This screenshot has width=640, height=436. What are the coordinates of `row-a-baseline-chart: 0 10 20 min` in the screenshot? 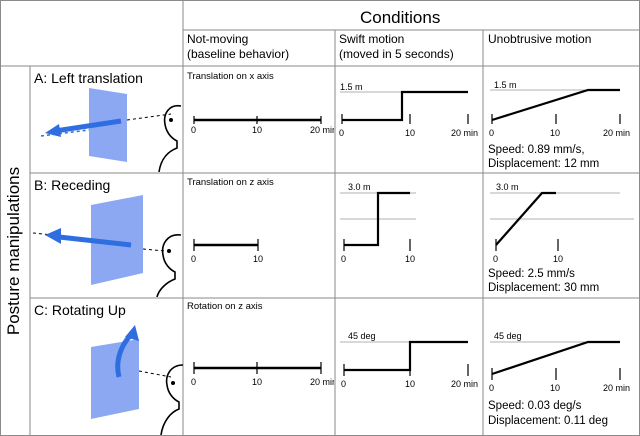 It's located at (262, 125).